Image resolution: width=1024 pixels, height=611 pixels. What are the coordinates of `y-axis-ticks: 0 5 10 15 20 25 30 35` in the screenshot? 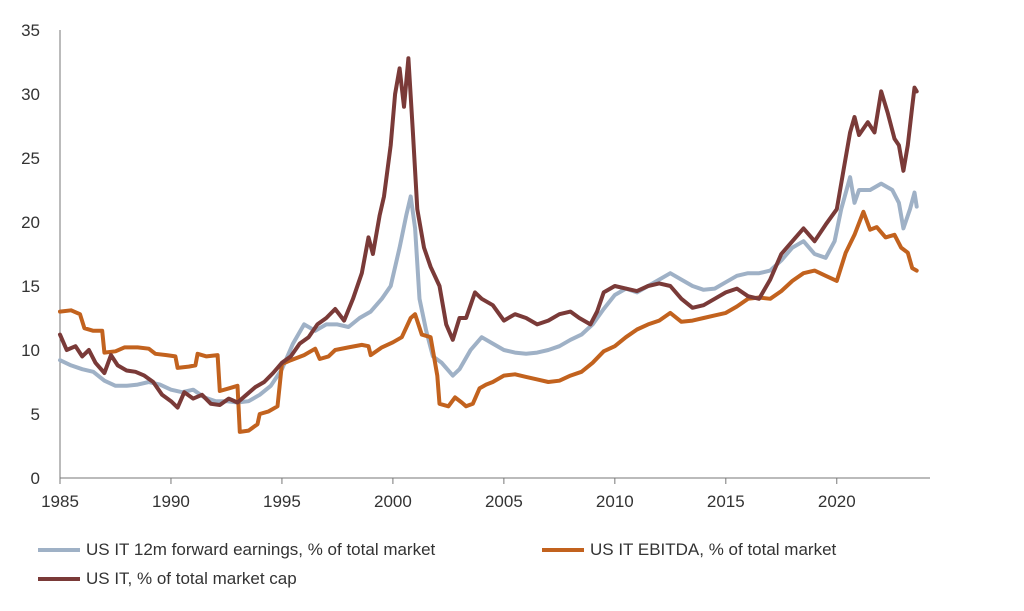 It's located at (30, 254).